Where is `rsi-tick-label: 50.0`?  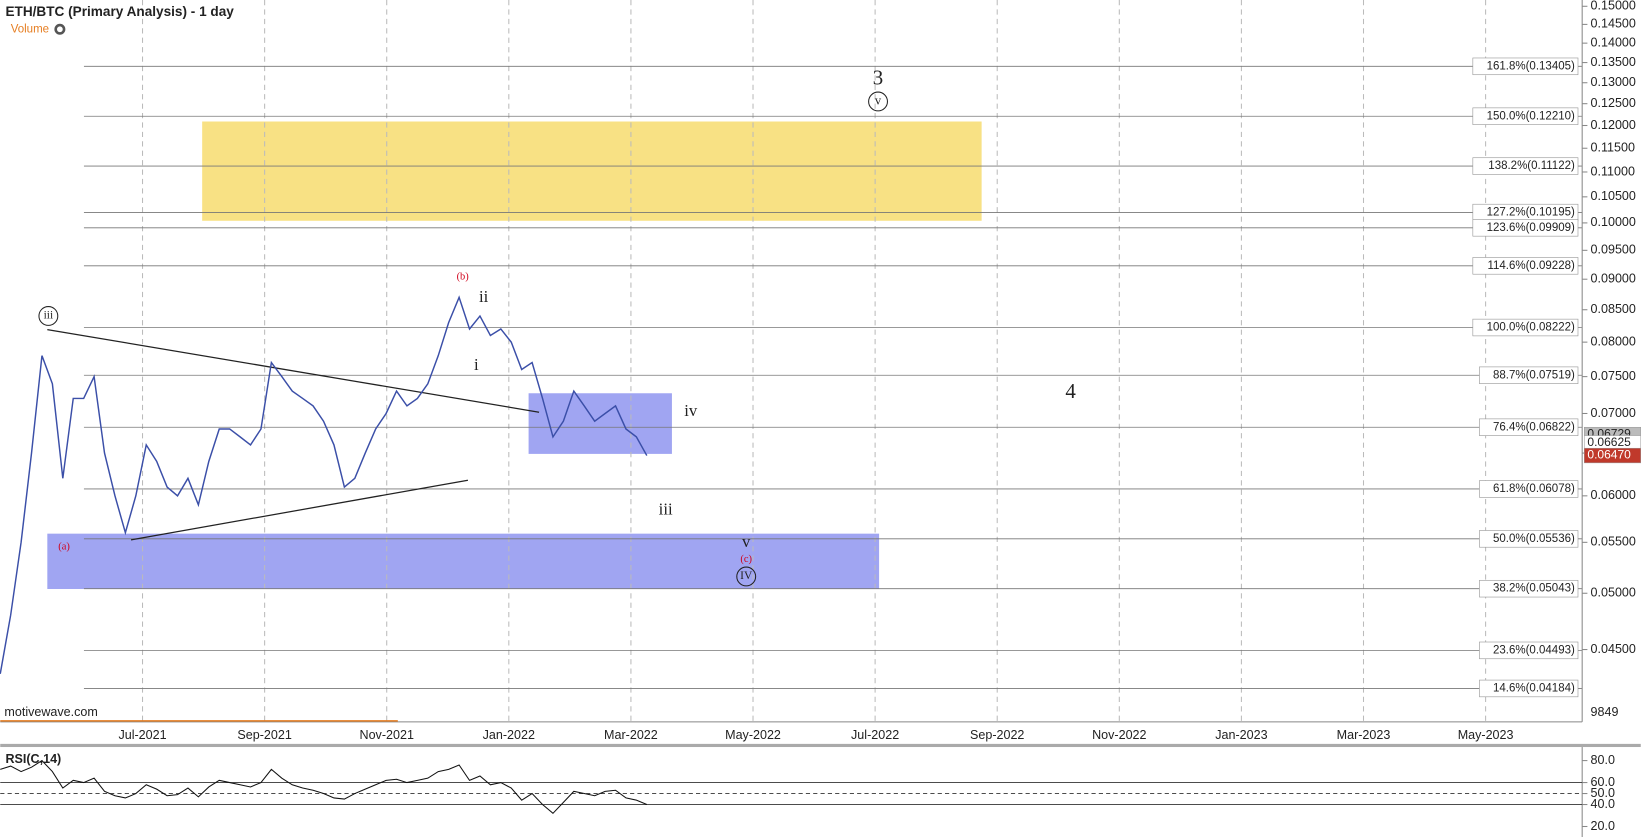
rsi-tick-label: 50.0 is located at coordinates (1603, 793).